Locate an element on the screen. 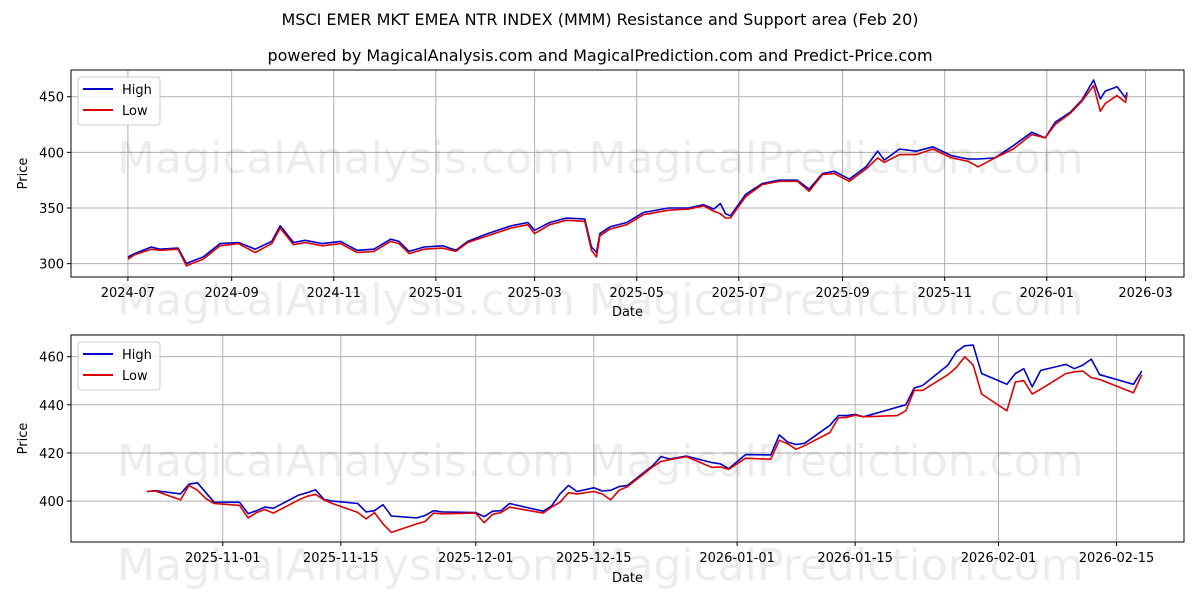  x-tick-label: 2024-09 is located at coordinates (232, 293).